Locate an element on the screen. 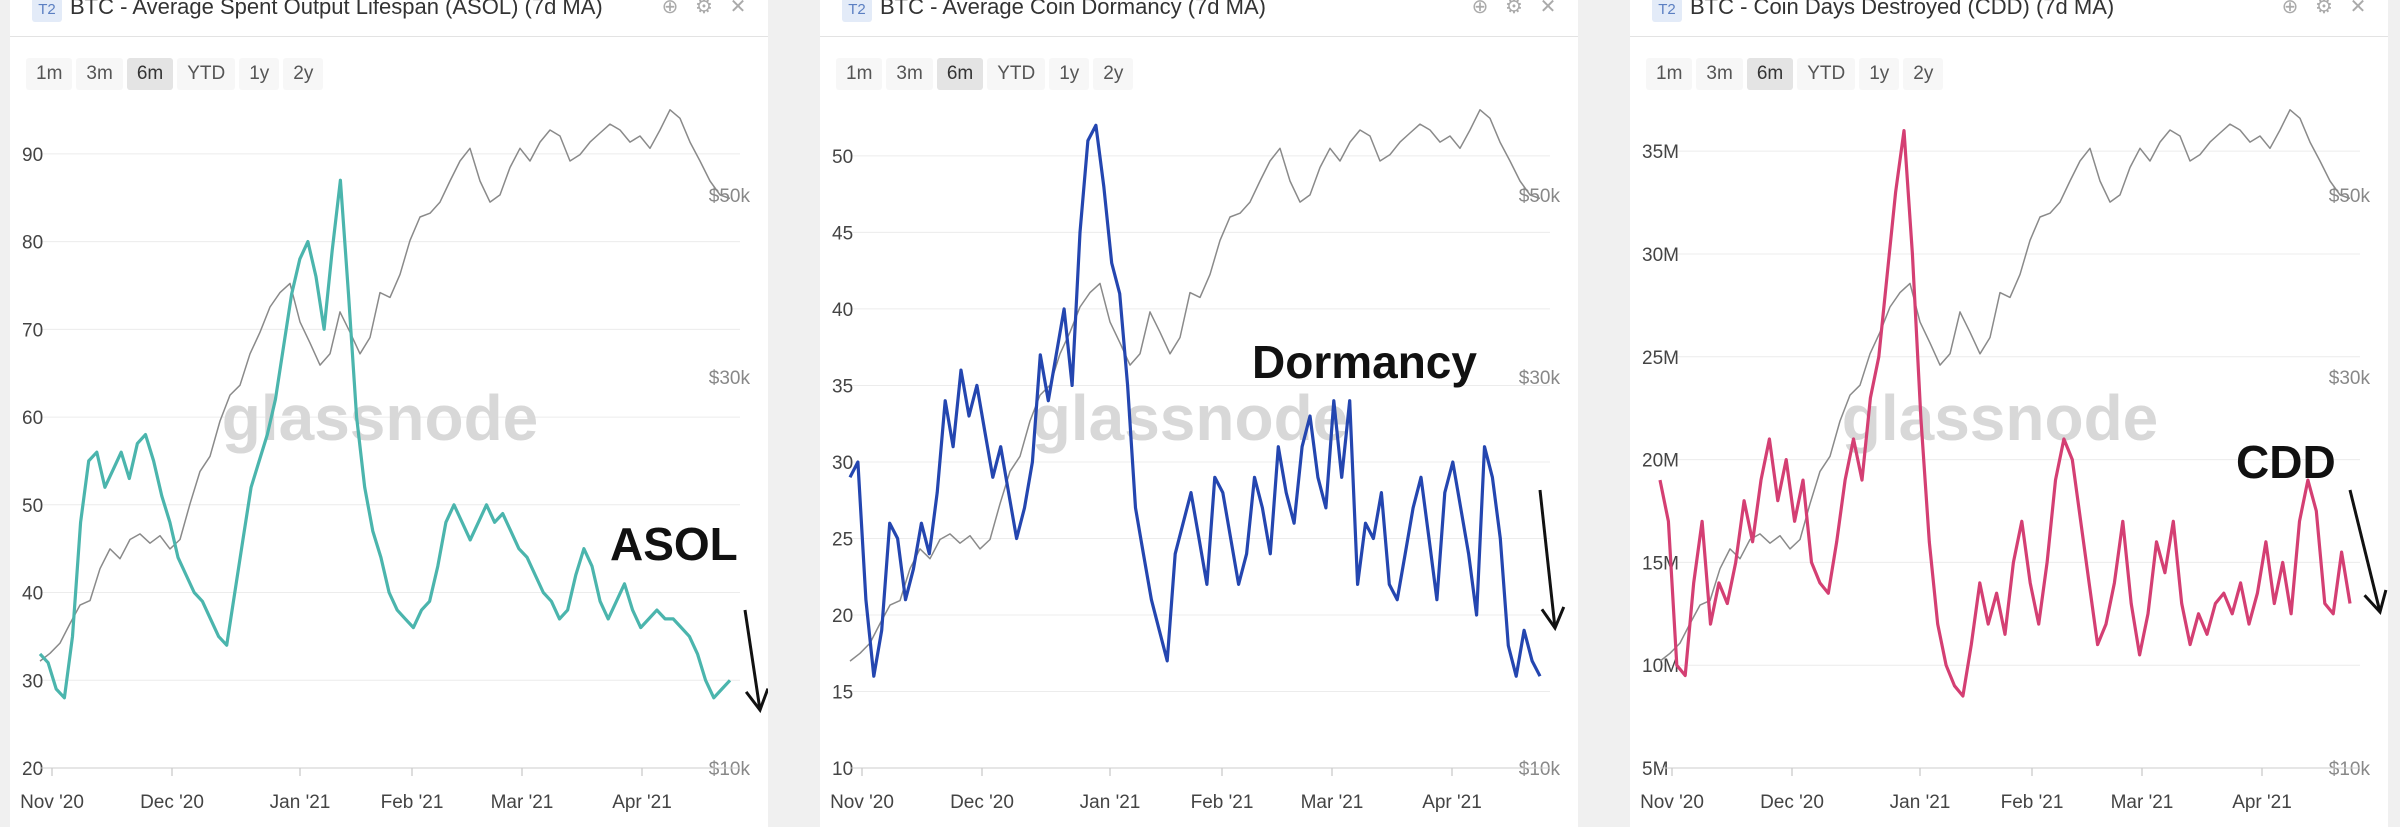  annotation-label: Dormancy is located at coordinates (1364, 362).